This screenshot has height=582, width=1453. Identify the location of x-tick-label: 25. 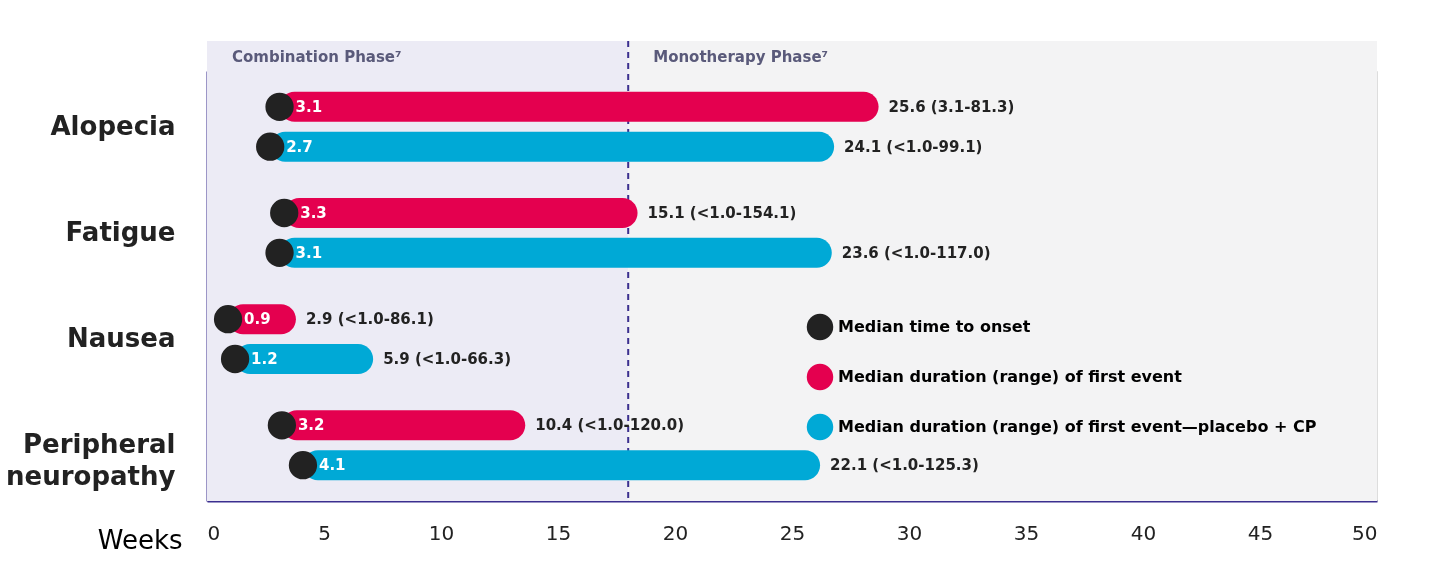
(792, 532).